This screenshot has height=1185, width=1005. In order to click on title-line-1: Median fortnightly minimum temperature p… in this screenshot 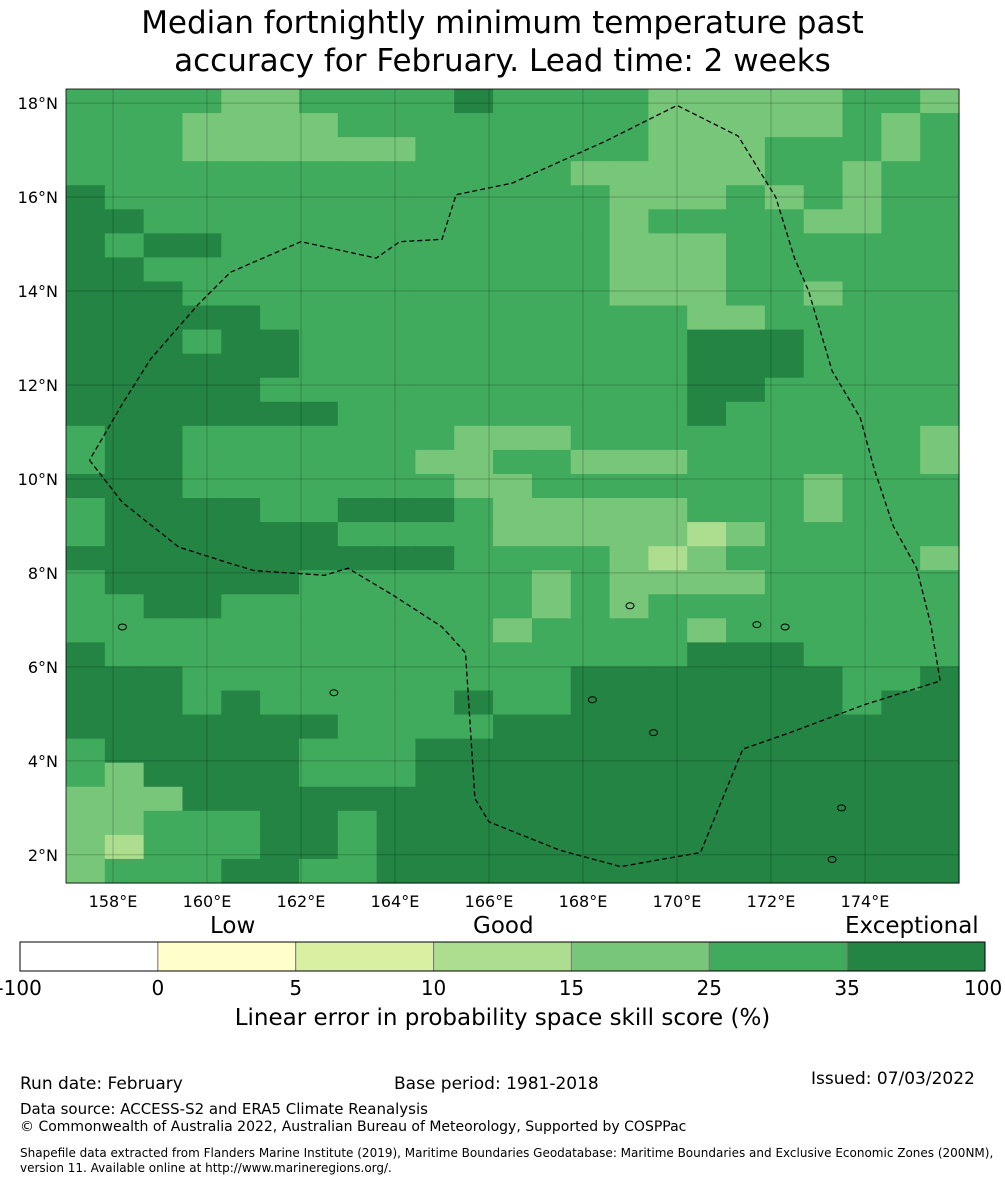, I will do `click(502, 23)`.